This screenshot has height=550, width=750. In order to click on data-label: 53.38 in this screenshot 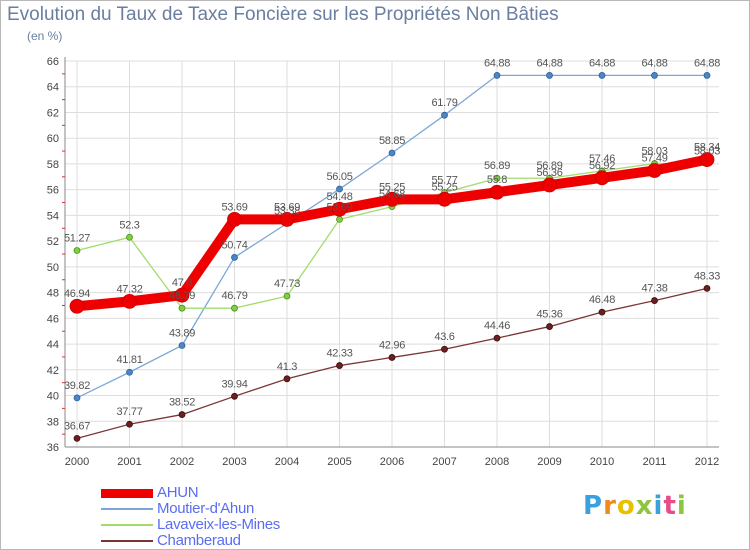, I will do `click(287, 211)`.